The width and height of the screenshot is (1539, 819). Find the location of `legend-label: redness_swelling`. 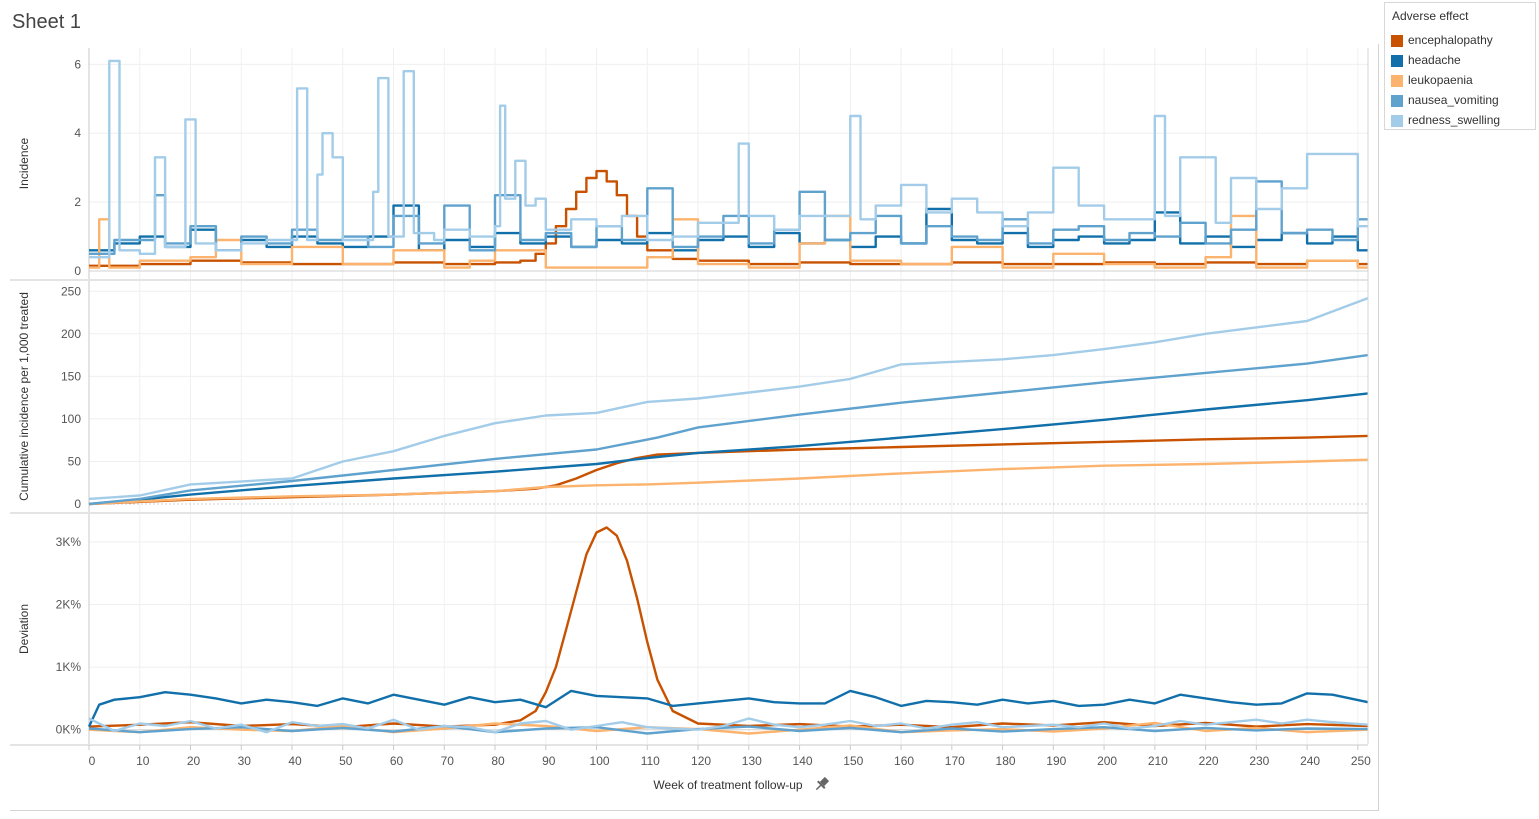

legend-label: redness_swelling is located at coordinates (1454, 120).